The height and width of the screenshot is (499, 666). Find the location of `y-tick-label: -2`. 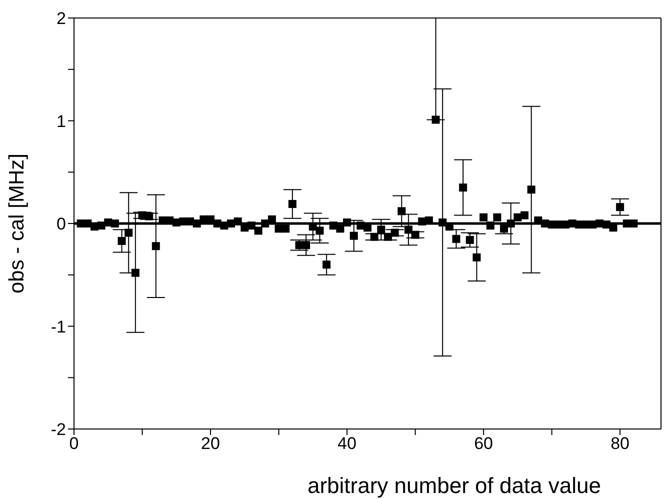

y-tick-label: -2 is located at coordinates (58, 430).